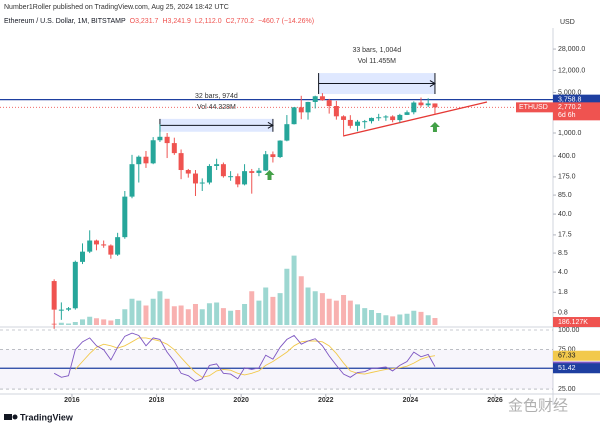 The height and width of the screenshot is (427, 600). I want to click on ohlc-value: H3,241.9, so click(176, 21).